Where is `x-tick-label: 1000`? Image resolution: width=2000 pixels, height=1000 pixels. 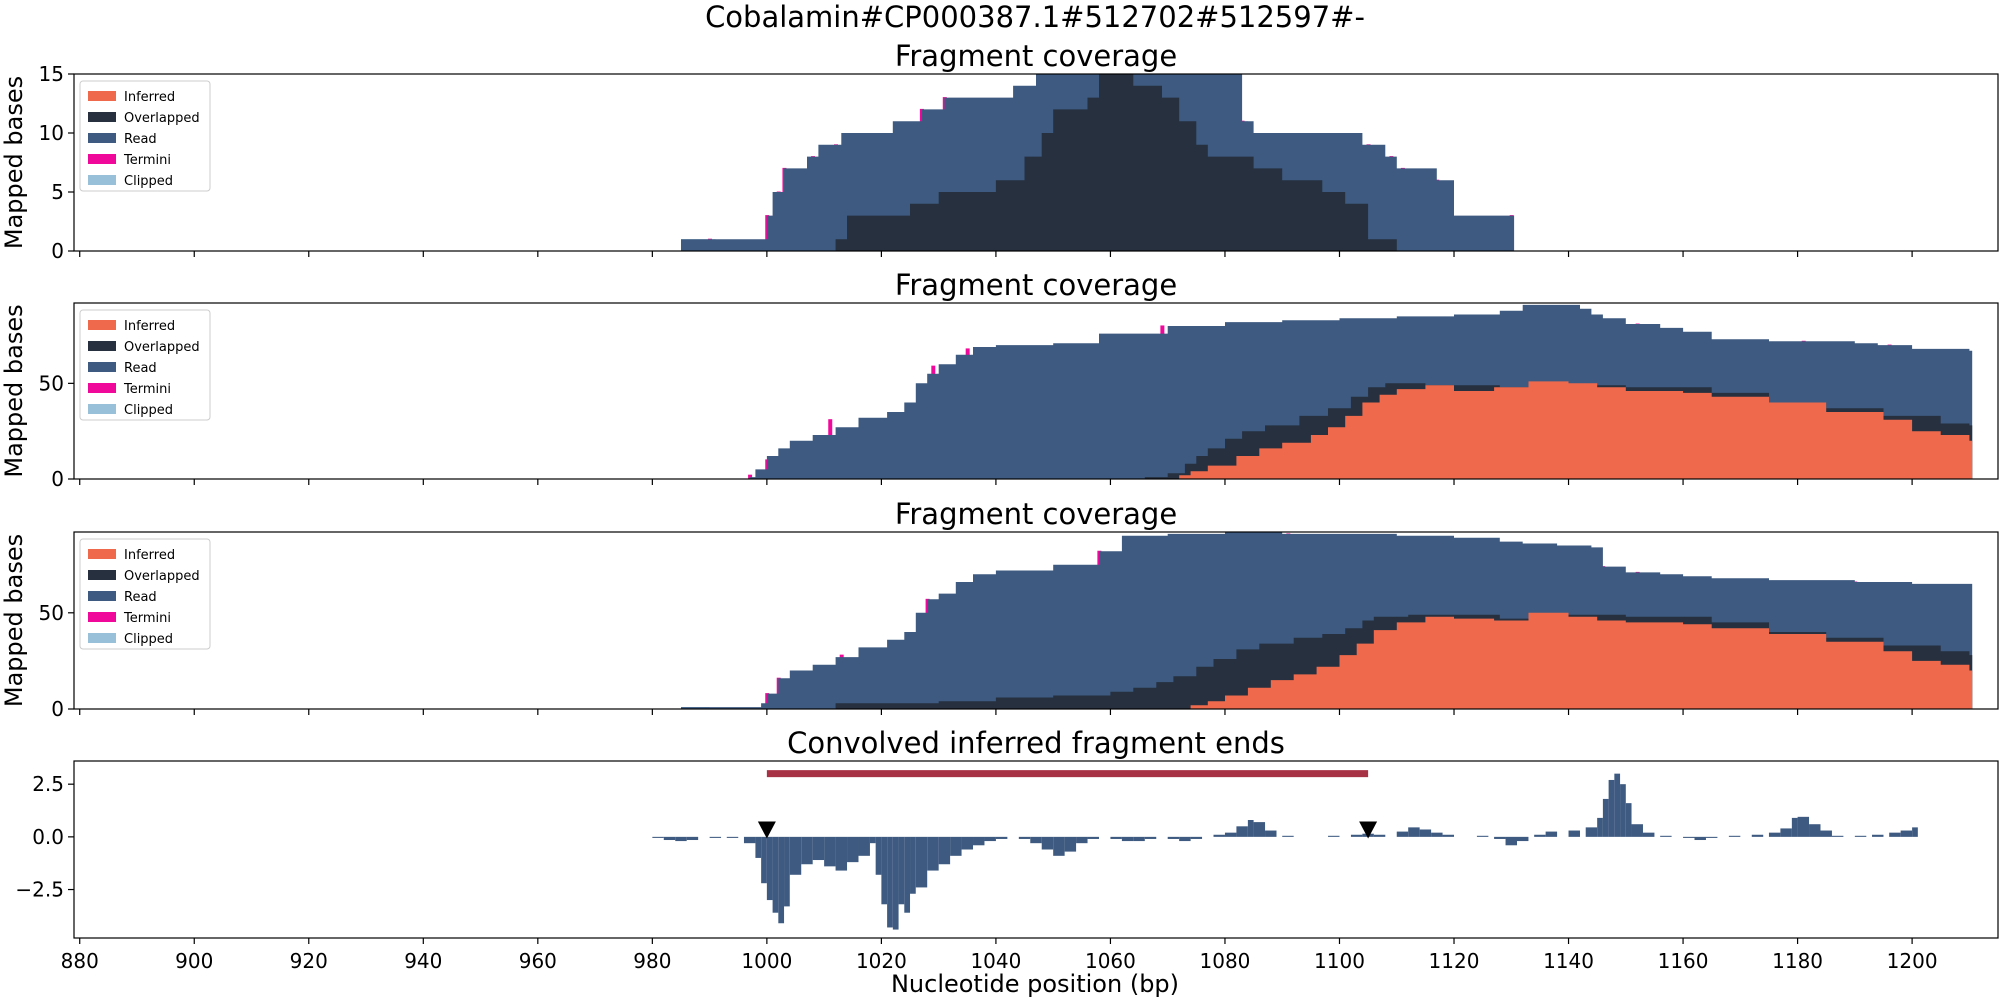 x-tick-label: 1000 is located at coordinates (766, 961).